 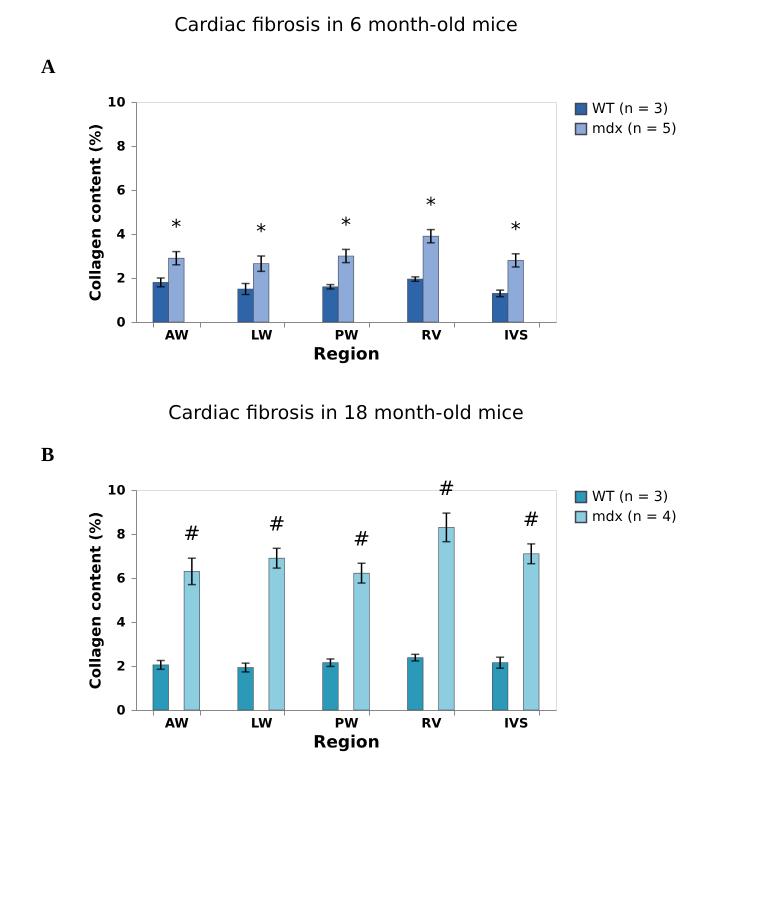 I want to click on legend-label: mdx (n = 5), so click(x=634, y=129).